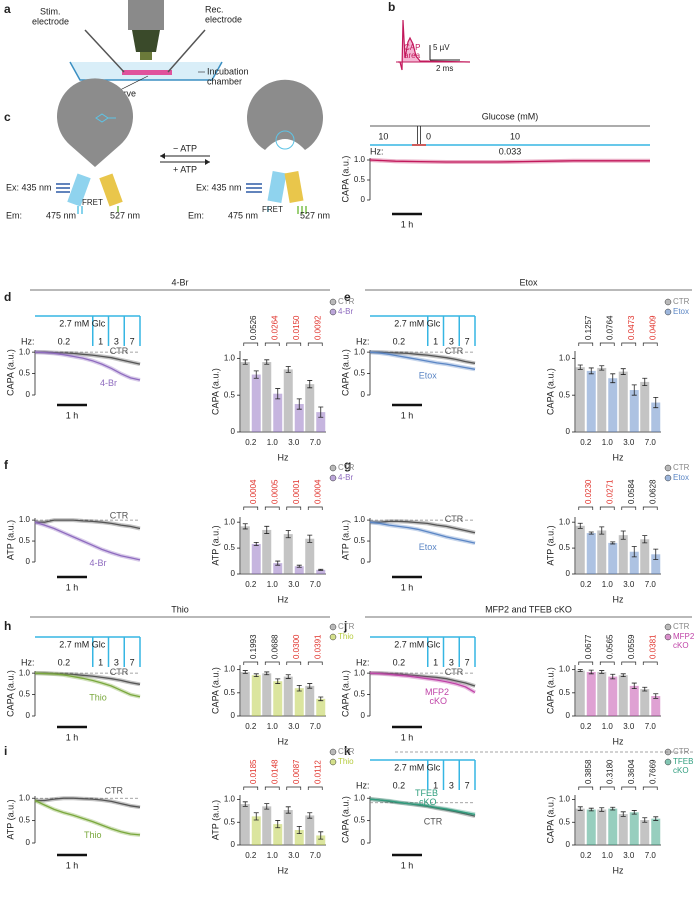  What do you see at coordinates (316, 726) in the screenshot?
I see `x-tick-label: 7.0` at bounding box center [316, 726].